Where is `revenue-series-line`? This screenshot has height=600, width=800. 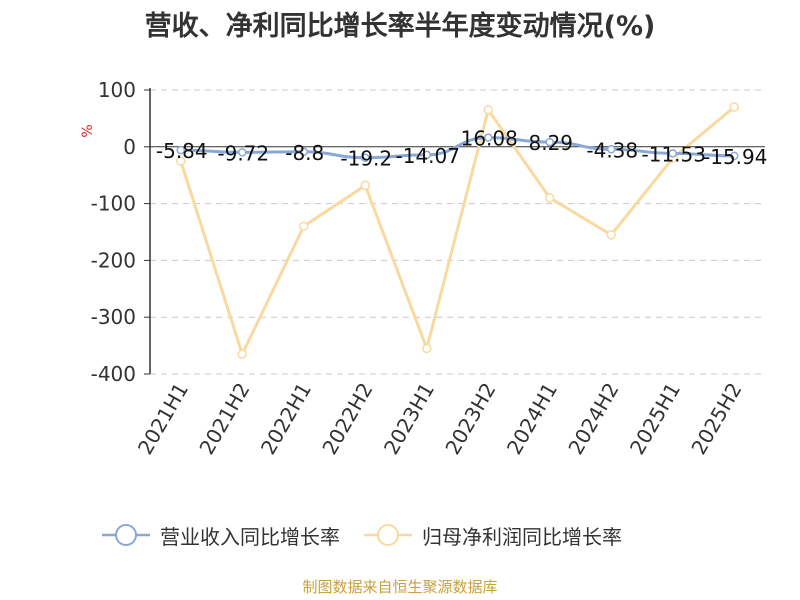 revenue-series-line is located at coordinates (457, 148).